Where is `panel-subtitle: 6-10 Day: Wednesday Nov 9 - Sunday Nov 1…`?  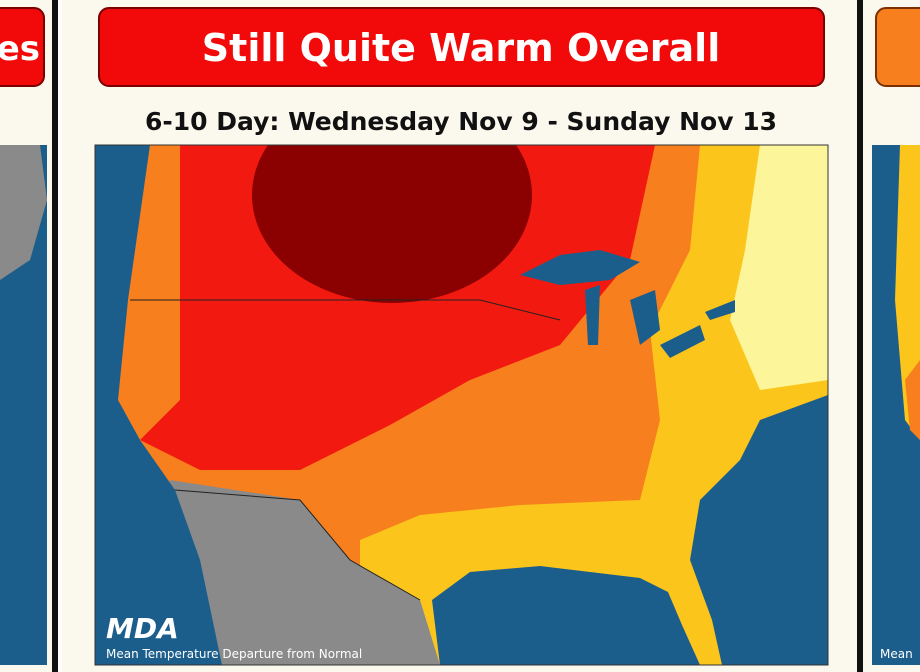
panel-subtitle: 6-10 Day: Wednesday Nov 9 - Sunday Nov 1… is located at coordinates (461, 121).